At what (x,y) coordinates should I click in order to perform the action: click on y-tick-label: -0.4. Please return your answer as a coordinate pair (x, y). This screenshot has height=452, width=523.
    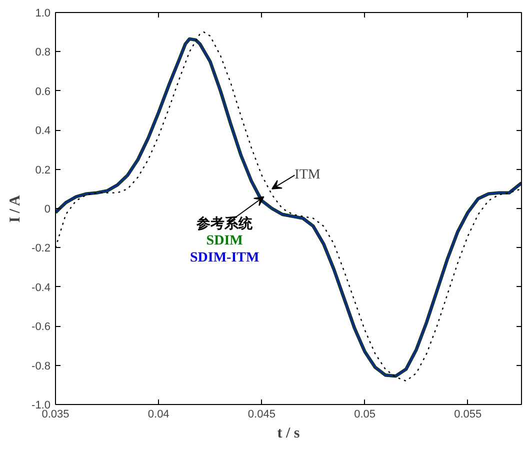
    Looking at the image, I should click on (41, 288).